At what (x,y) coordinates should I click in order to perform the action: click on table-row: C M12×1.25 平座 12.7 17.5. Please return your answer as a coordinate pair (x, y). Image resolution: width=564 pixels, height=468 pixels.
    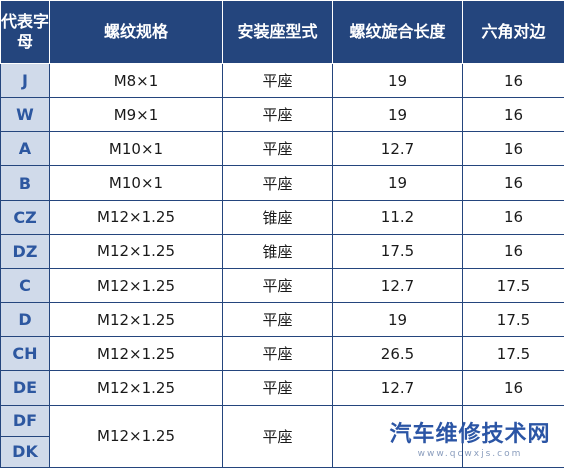
    Looking at the image, I should click on (282, 285).